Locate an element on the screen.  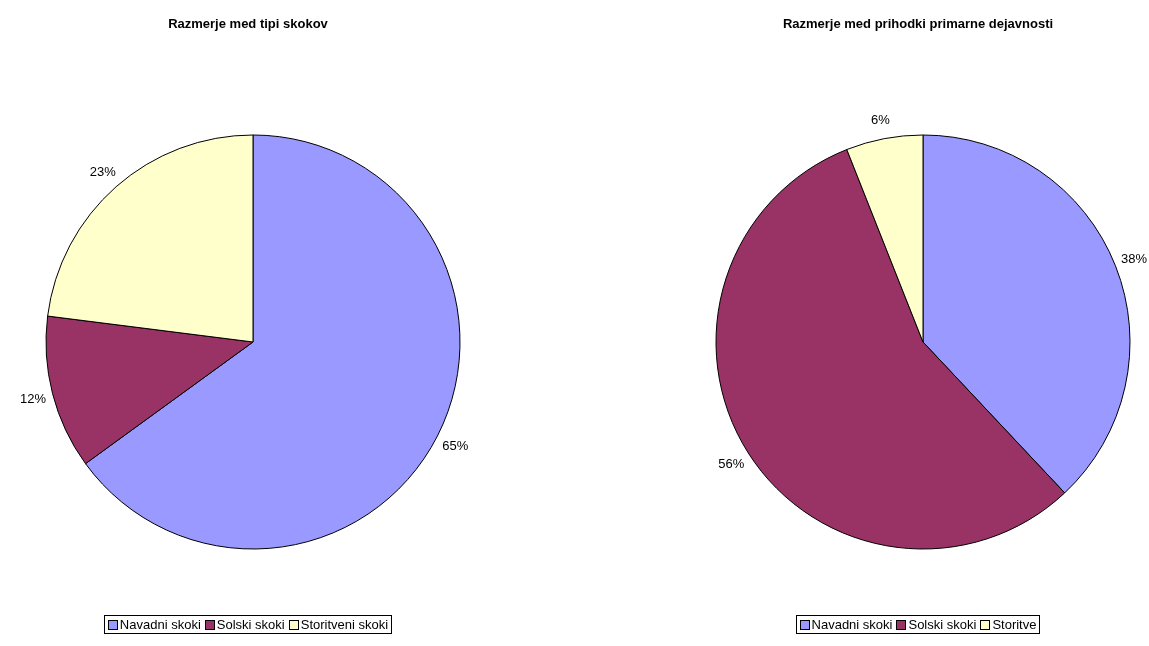
data-label: 12% is located at coordinates (33, 398).